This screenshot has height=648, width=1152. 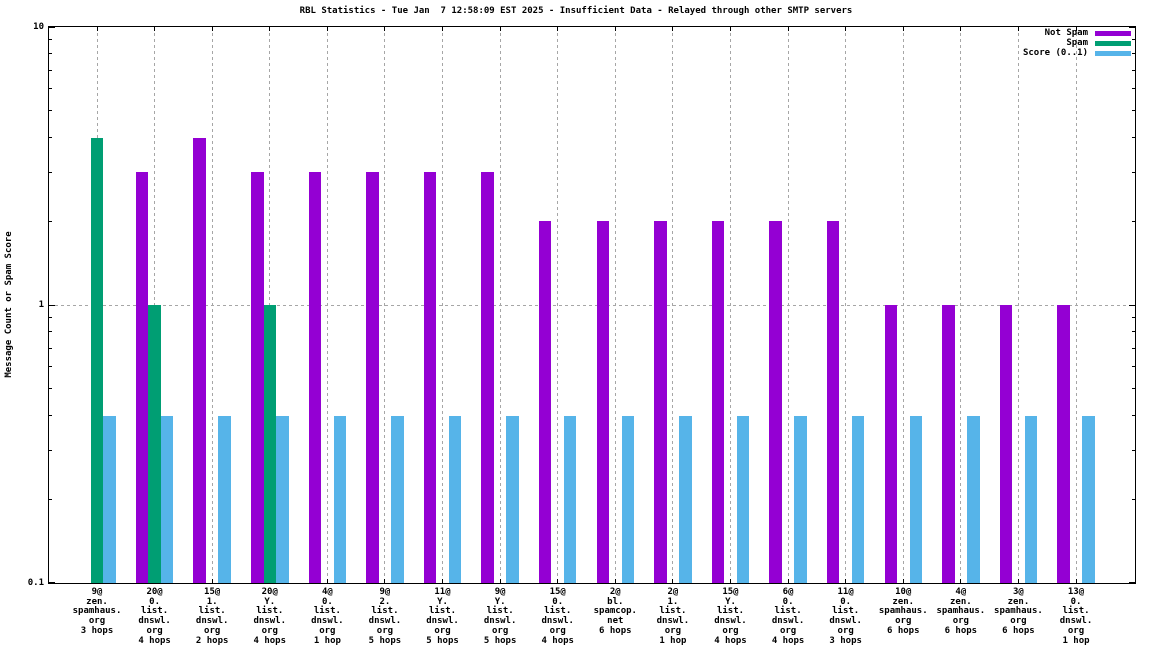 I want to click on y-tick-label: 10, so click(x=38, y=27).